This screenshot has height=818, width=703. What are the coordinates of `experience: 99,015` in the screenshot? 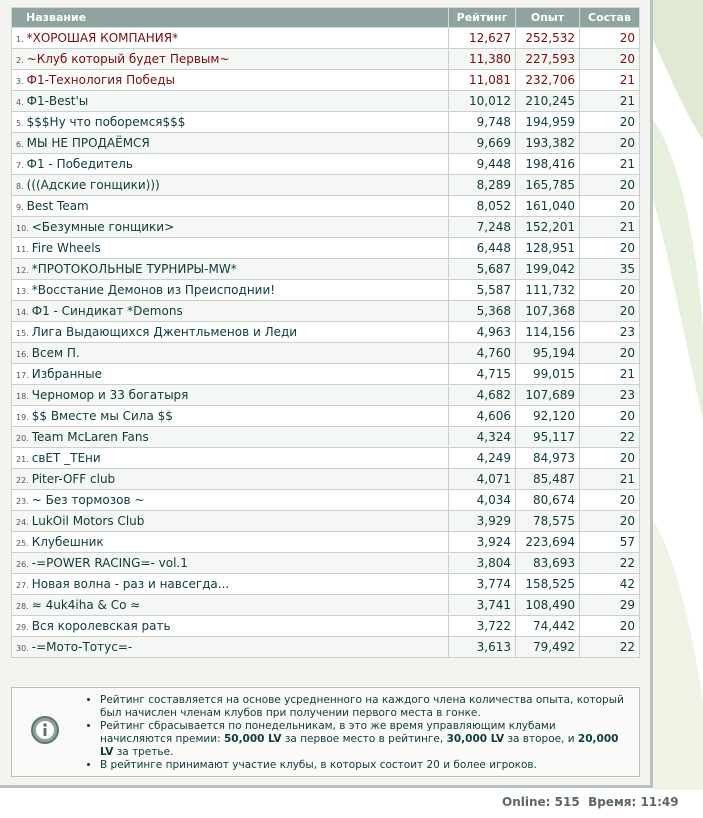 It's located at (547, 374).